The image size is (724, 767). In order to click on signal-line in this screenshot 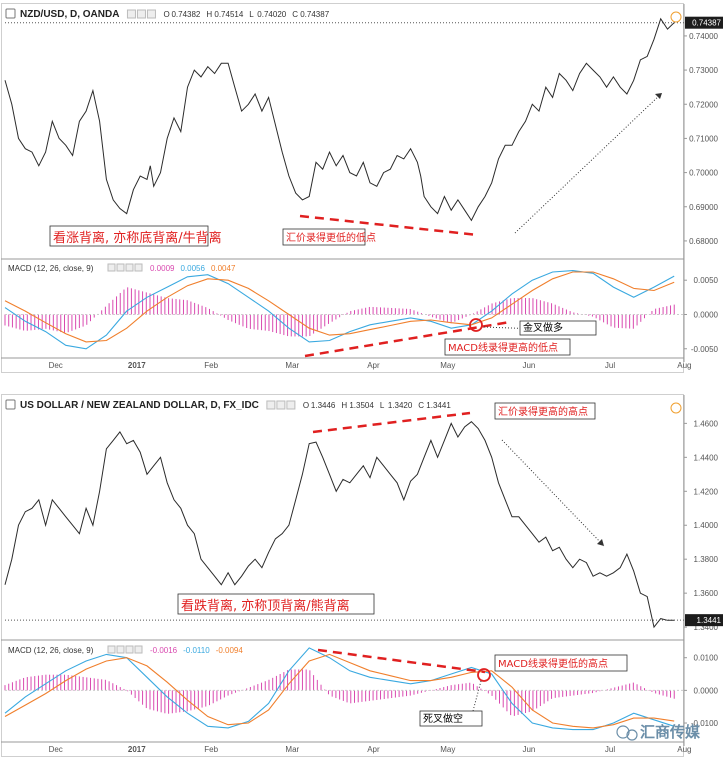, I will do `click(339, 691)`.